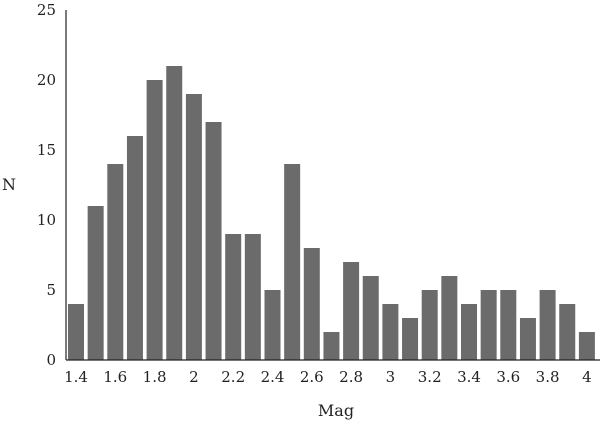  What do you see at coordinates (213, 241) in the screenshot?
I see `bar-2.1` at bounding box center [213, 241].